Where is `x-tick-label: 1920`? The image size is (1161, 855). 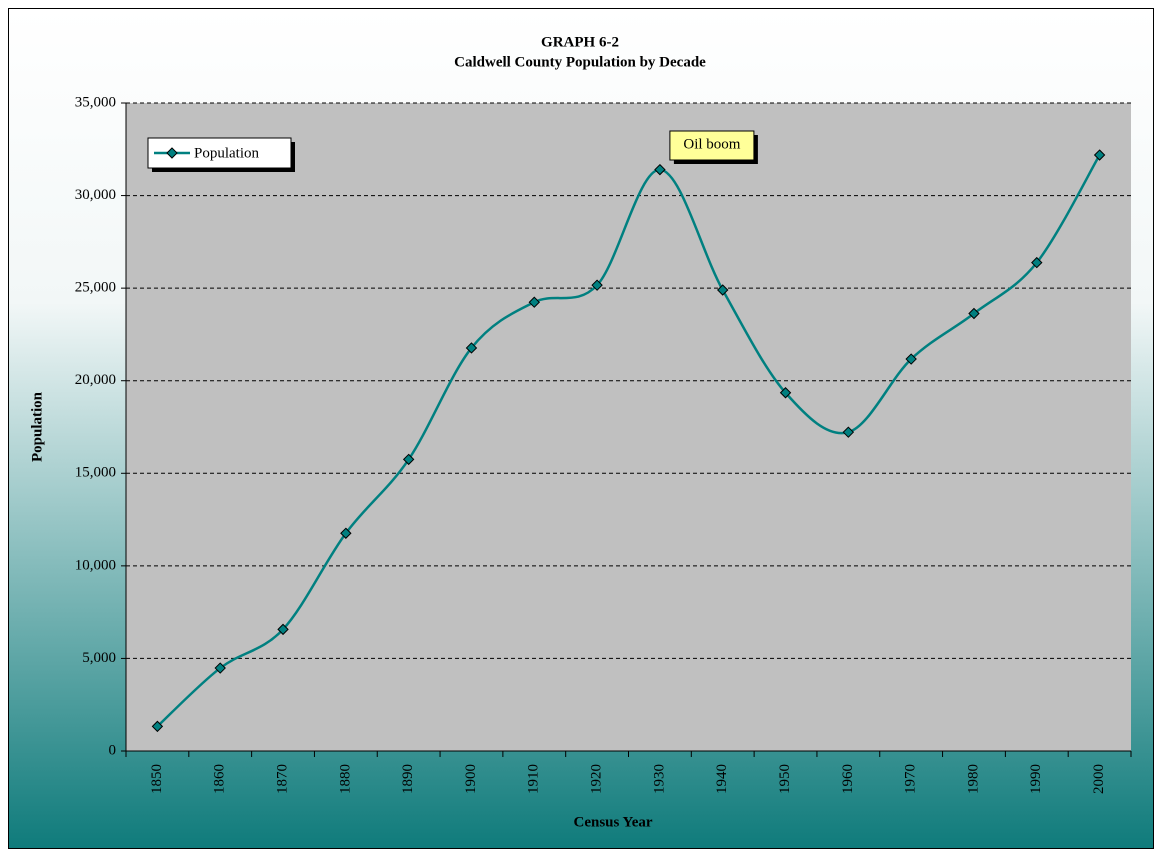
x-tick-label: 1920 is located at coordinates (597, 779).